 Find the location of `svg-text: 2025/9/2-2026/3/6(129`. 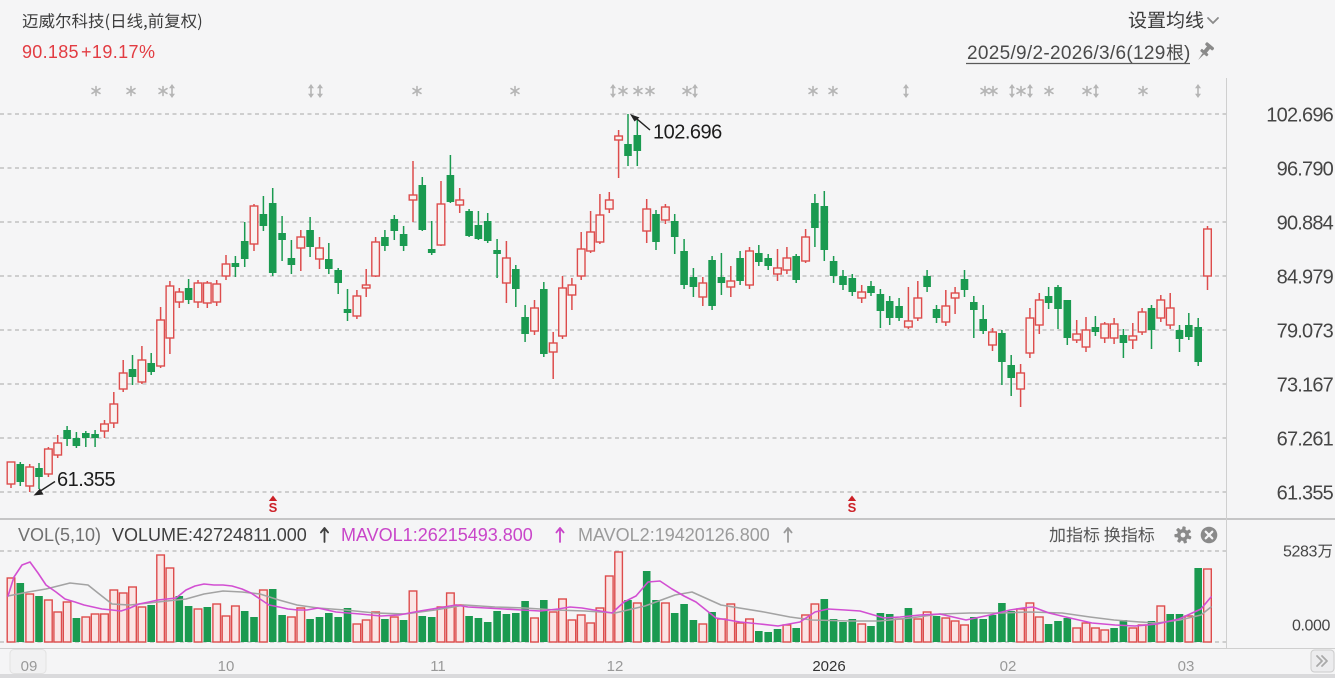

svg-text: 2025/9/2-2026/3/6(129 is located at coordinates (1066, 53).